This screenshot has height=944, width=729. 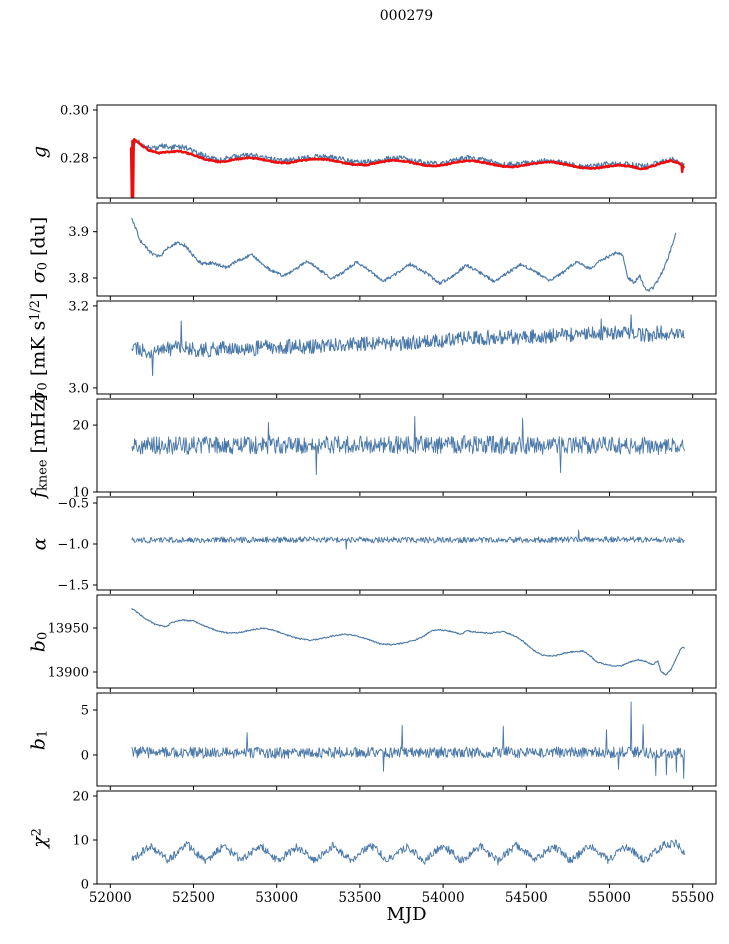 I want to click on y-tick-label: −1.5, so click(x=73, y=586).